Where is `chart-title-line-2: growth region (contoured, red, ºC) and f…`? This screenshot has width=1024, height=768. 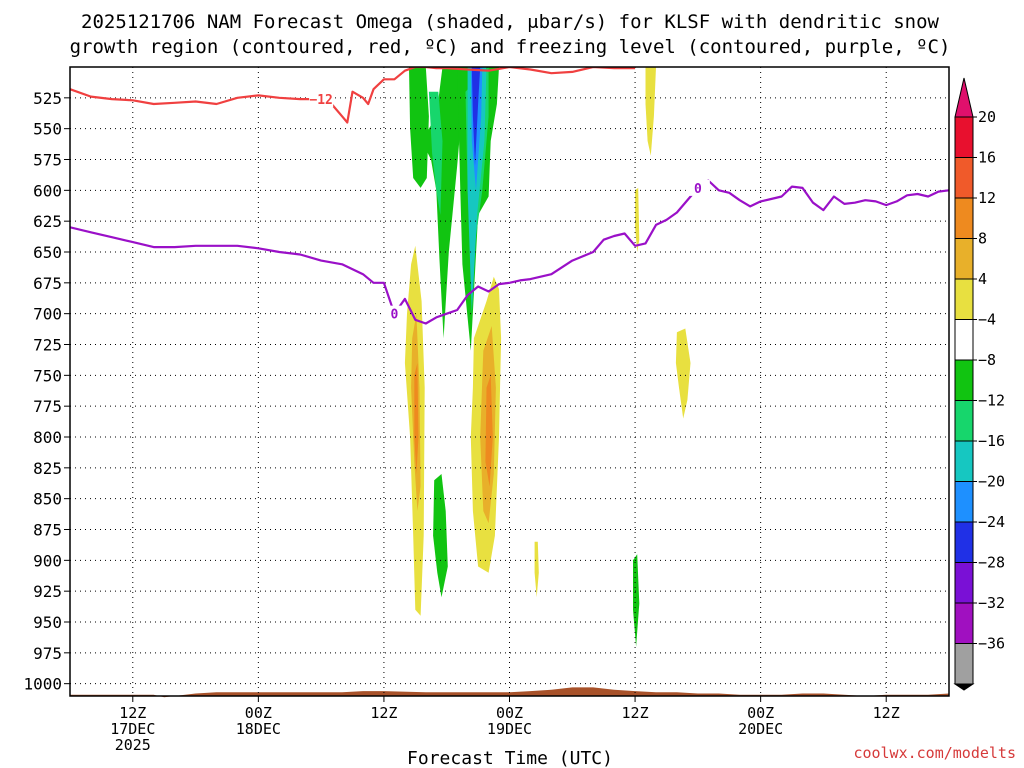
chart-title-line-2: growth region (contoured, red, ºC) and f… is located at coordinates (510, 47).